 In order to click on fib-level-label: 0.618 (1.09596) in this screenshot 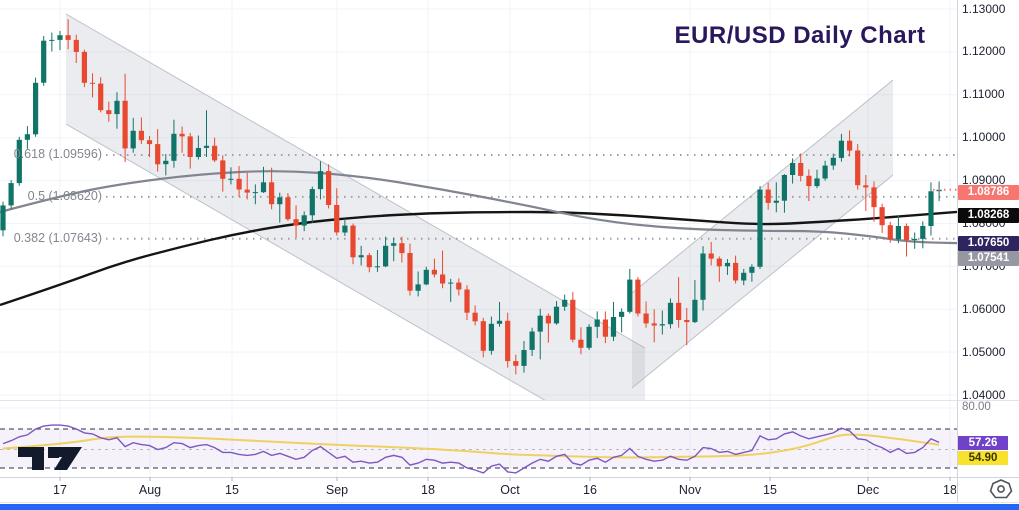, I will do `click(57, 154)`.